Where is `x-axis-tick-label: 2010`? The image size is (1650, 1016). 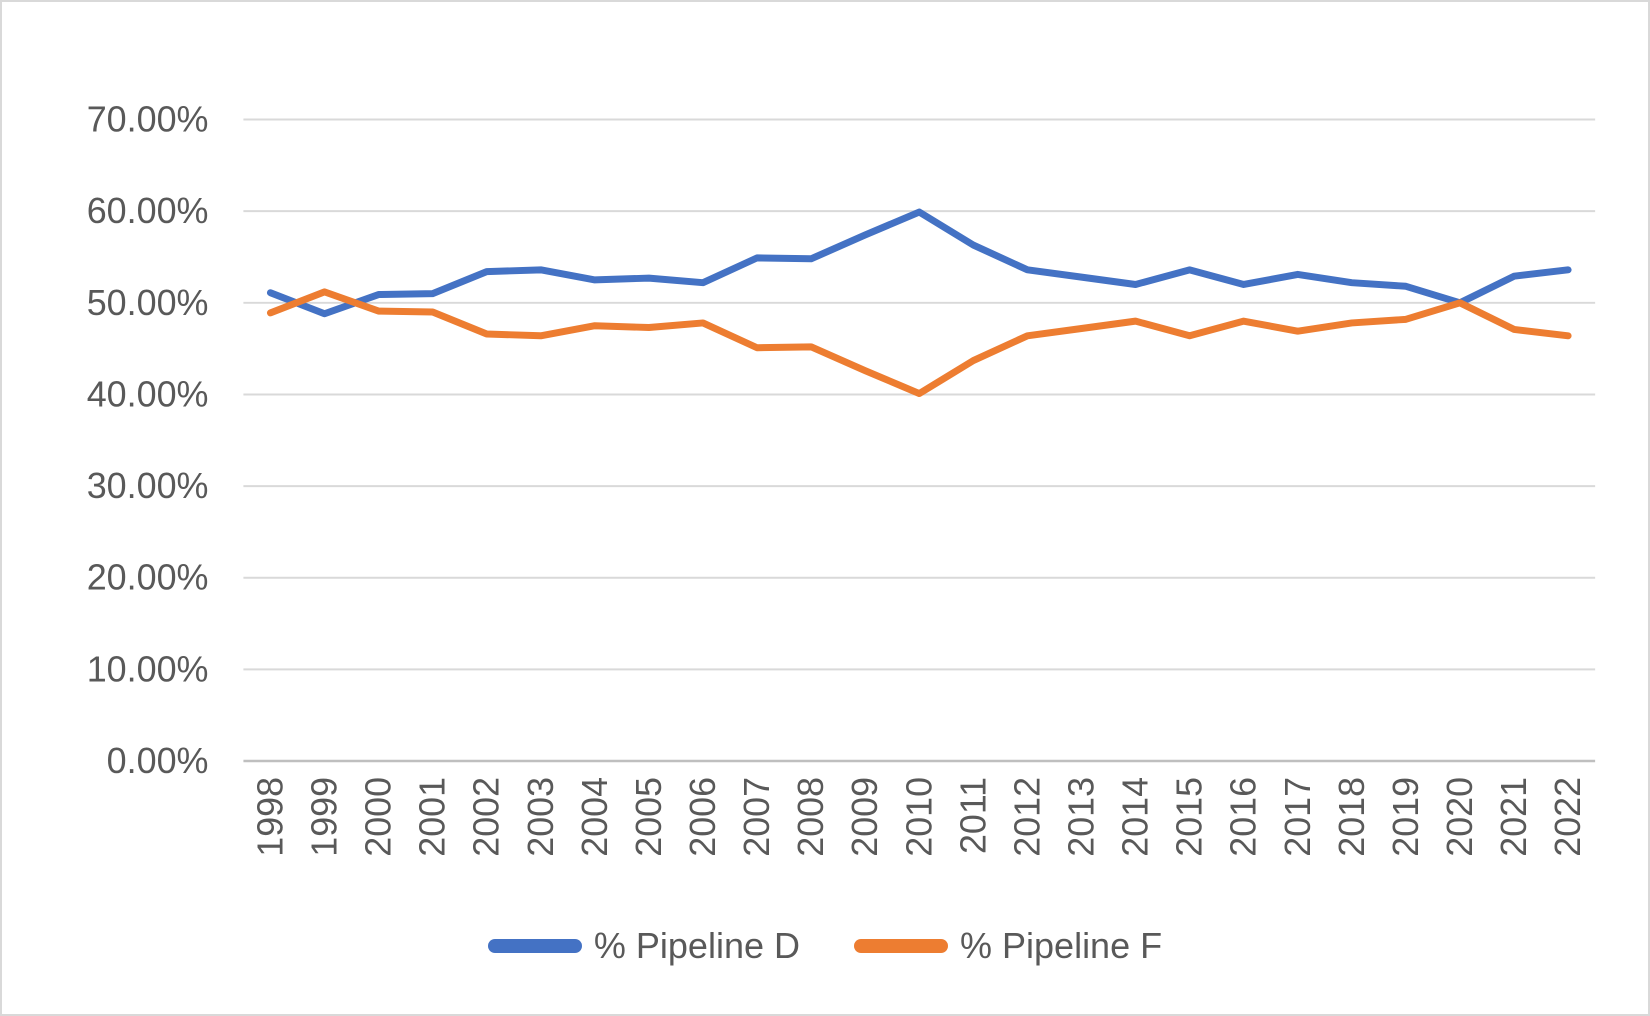
x-axis-tick-label: 2010 is located at coordinates (919, 817).